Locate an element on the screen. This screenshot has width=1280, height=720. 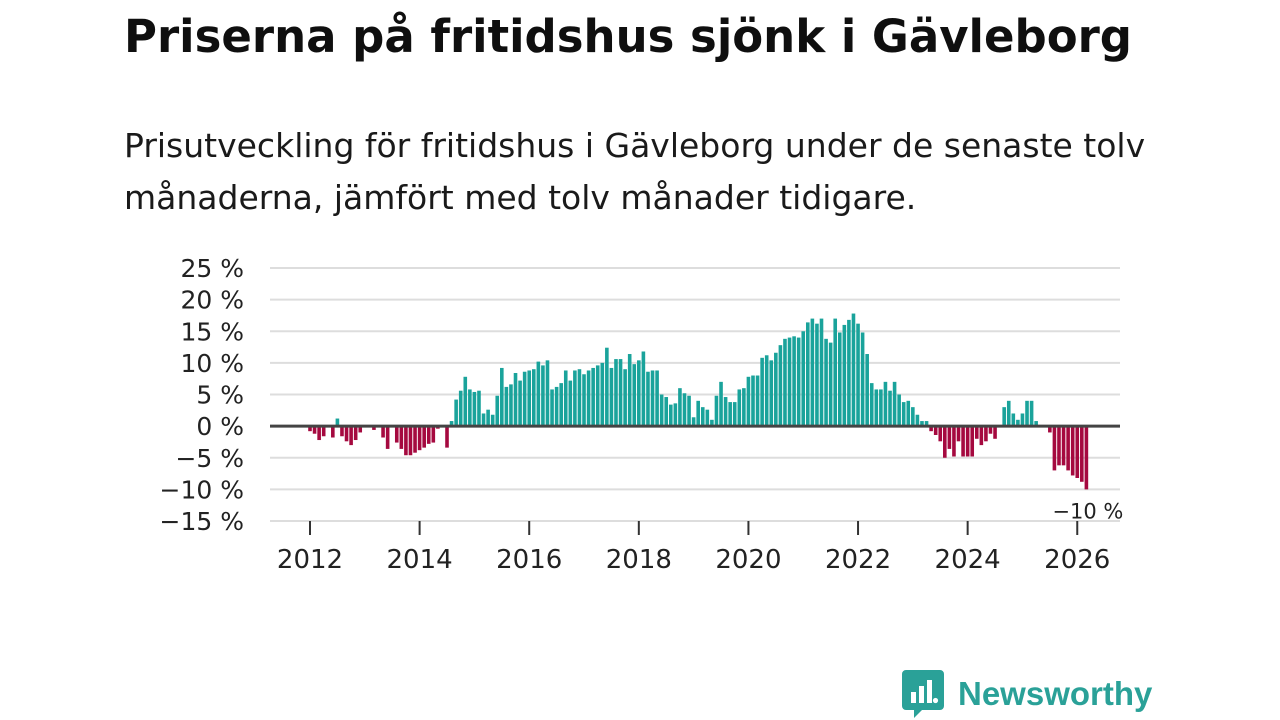
x-tick-label: 2022 is located at coordinates (858, 560).